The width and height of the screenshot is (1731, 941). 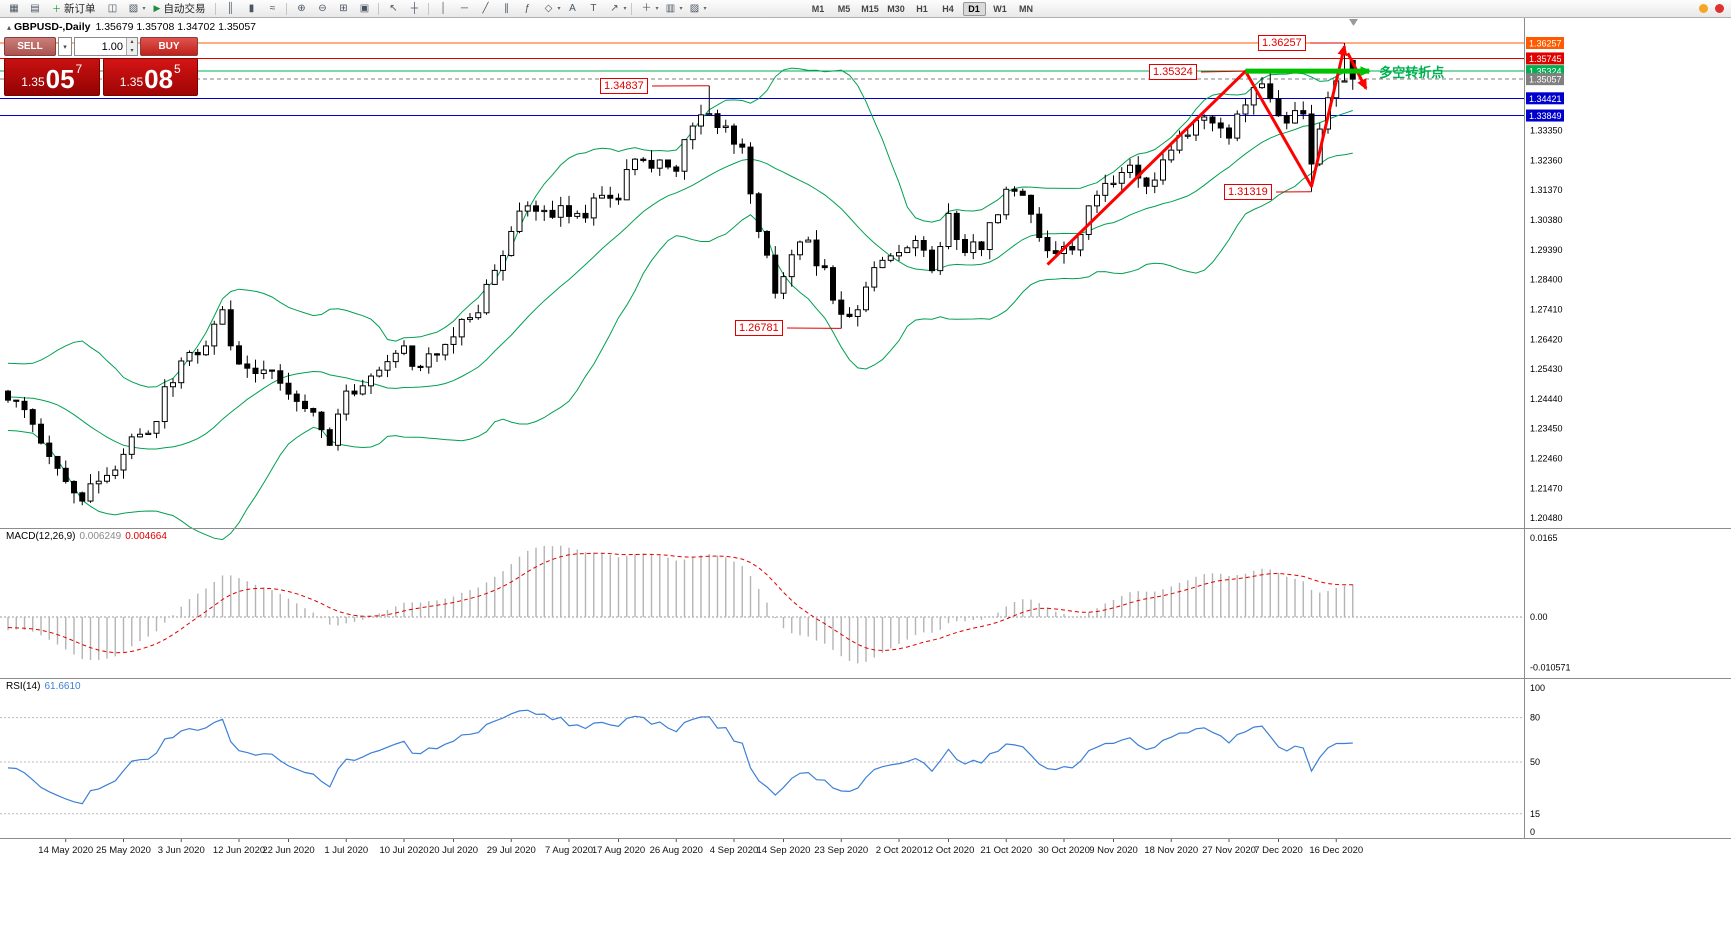 I want to click on timeframe-button-H1: H1, so click(x=922, y=8).